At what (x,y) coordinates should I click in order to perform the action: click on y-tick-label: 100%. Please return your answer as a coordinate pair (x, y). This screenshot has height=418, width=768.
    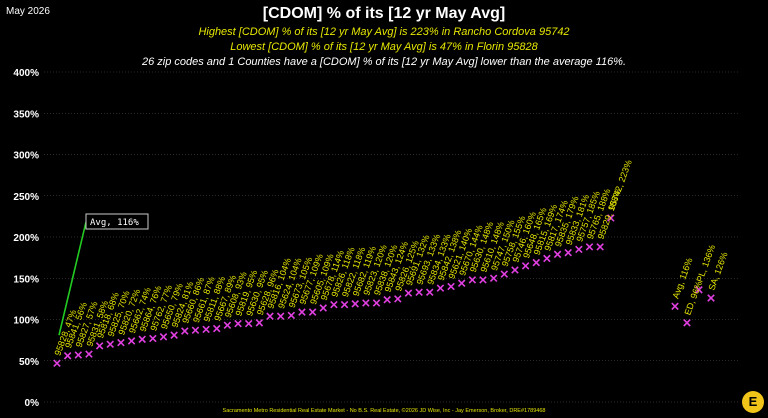
    Looking at the image, I should click on (26, 321).